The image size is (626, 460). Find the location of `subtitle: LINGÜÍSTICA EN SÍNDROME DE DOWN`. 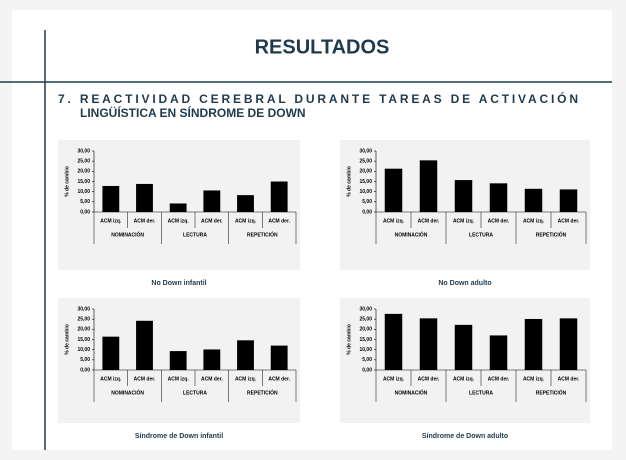

subtitle: LINGÜÍSTICA EN SÍNDROME DE DOWN is located at coordinates (193, 112).